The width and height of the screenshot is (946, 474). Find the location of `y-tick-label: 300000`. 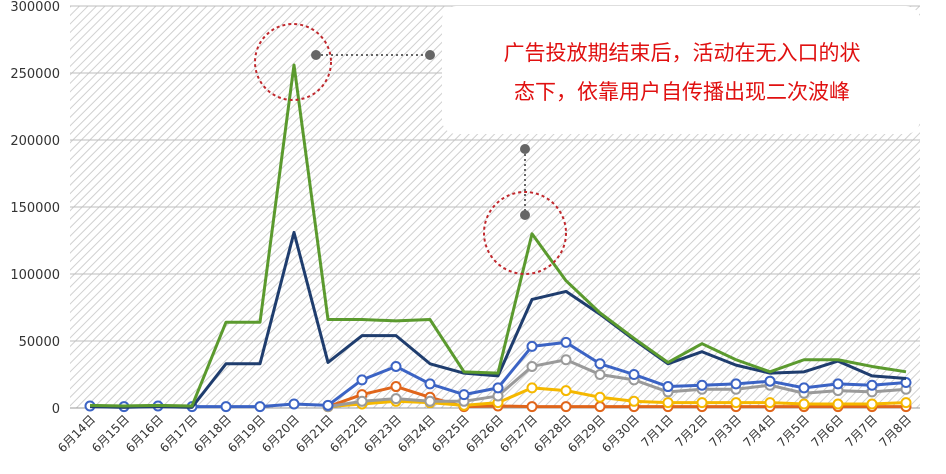

y-tick-label: 300000 is located at coordinates (35, 7).